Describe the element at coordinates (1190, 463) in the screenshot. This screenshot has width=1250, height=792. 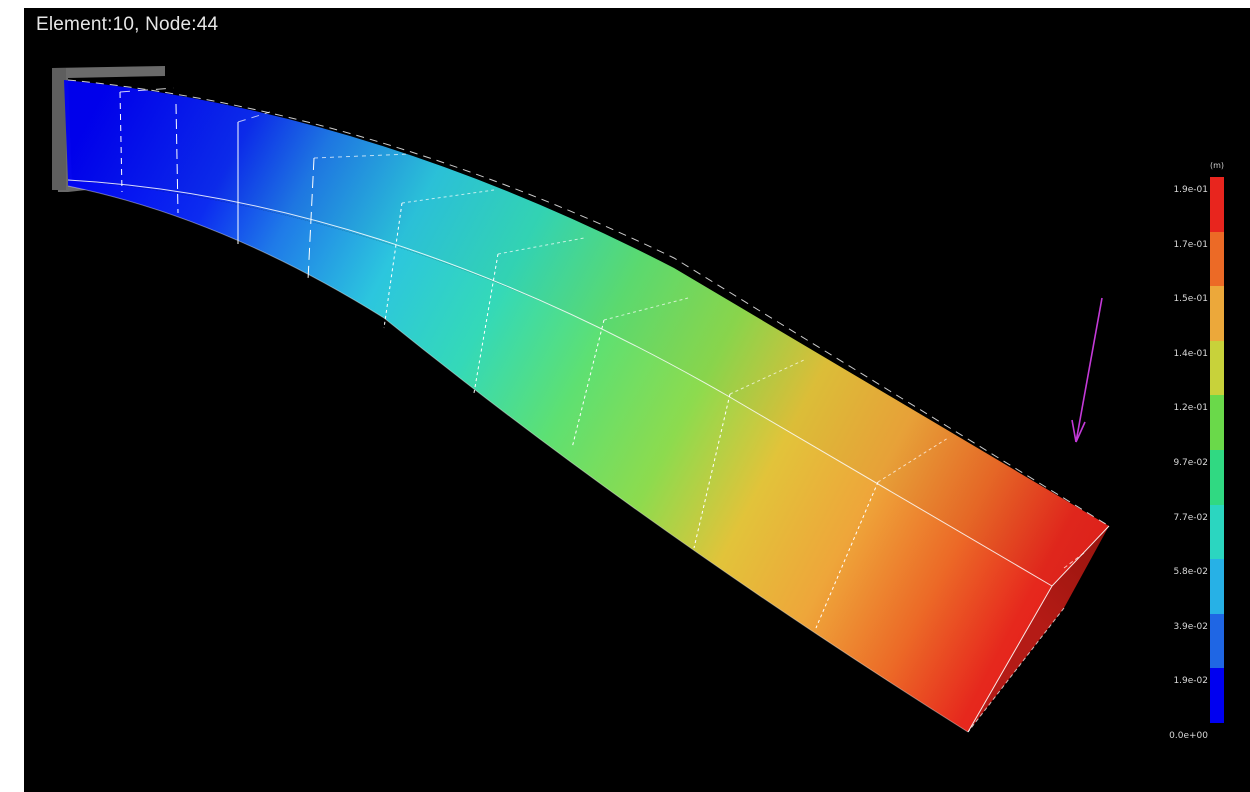
I see `legend-tick-label: 9.7e-02` at that location.